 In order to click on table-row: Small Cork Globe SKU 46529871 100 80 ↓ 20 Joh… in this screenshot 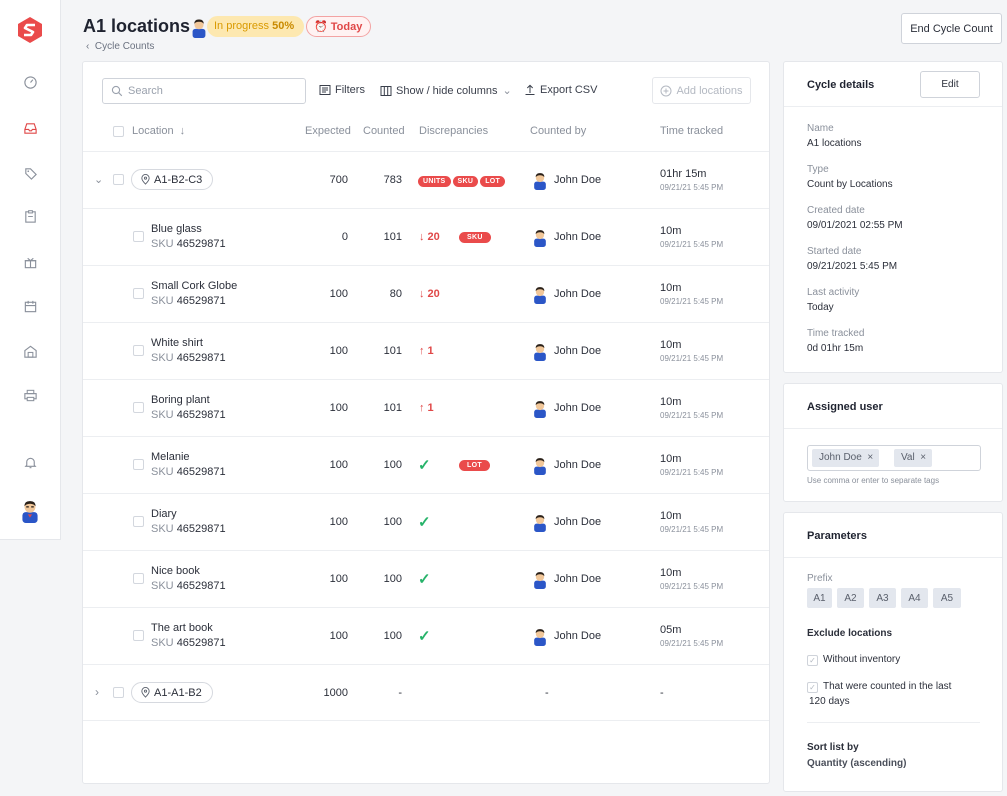, I will do `click(426, 293)`.